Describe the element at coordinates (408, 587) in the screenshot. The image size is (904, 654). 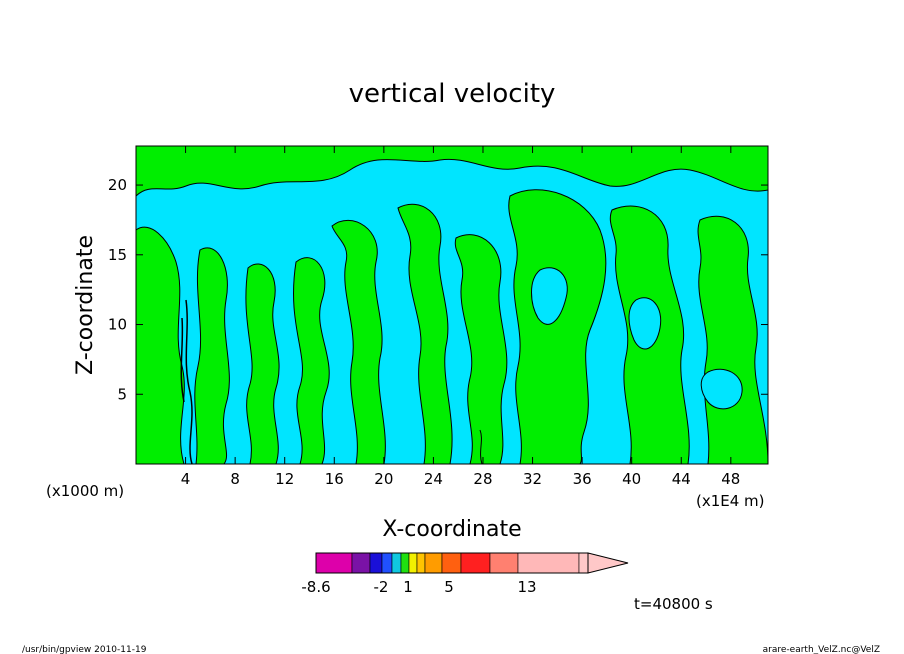
I see `colorbar-label: 1` at that location.